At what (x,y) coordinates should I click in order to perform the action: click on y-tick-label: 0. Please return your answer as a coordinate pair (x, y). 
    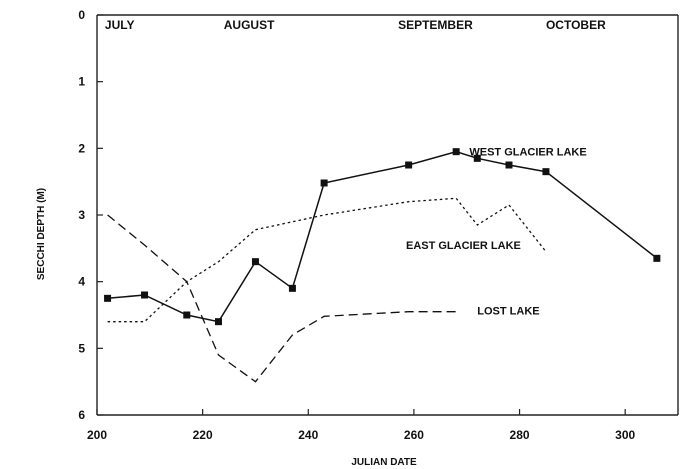
    Looking at the image, I should click on (81, 15).